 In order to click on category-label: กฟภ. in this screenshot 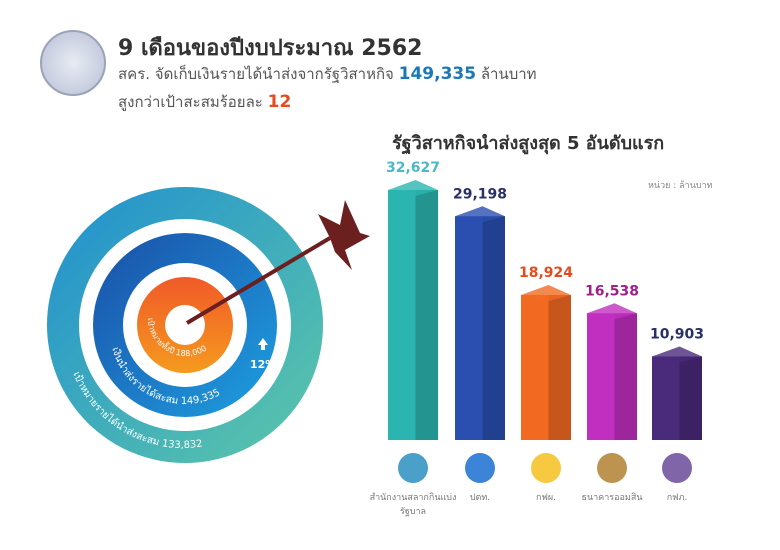, I will do `click(677, 498)`.